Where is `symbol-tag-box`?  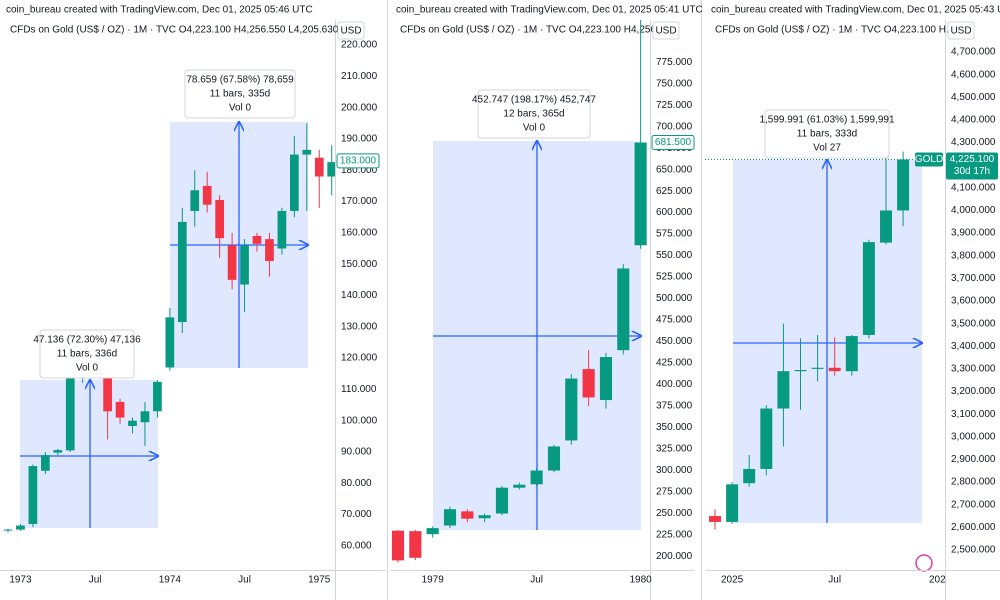
symbol-tag-box is located at coordinates (929, 159).